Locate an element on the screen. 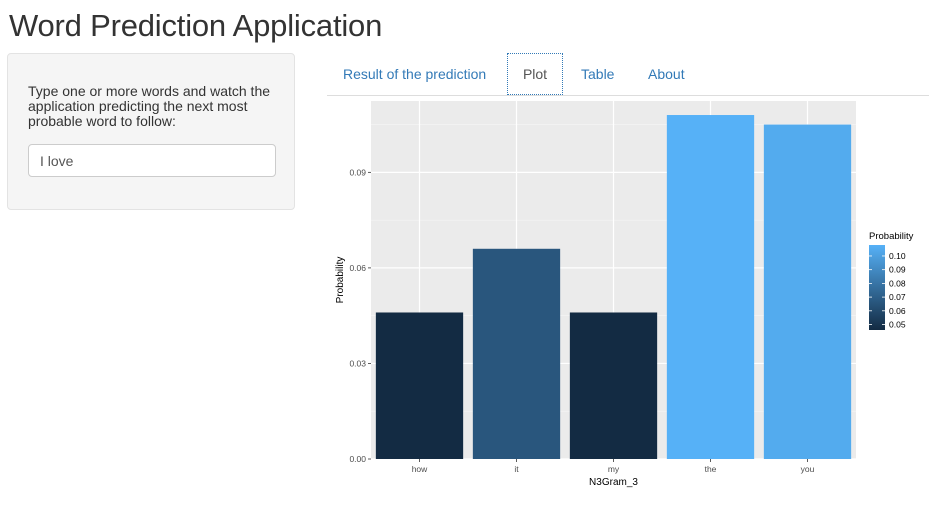 This screenshot has height=505, width=929. x-tick-label: you is located at coordinates (808, 469).